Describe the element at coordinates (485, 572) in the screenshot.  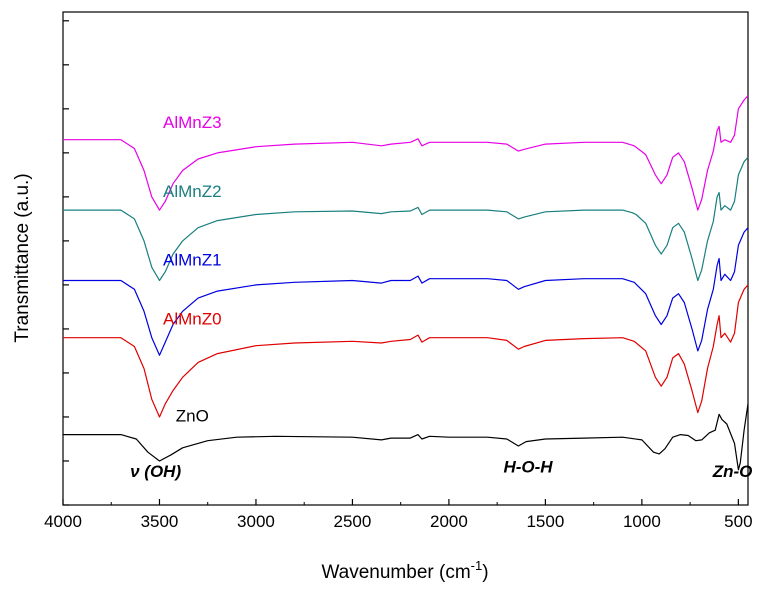
I see `x-axis-title-end: )` at that location.